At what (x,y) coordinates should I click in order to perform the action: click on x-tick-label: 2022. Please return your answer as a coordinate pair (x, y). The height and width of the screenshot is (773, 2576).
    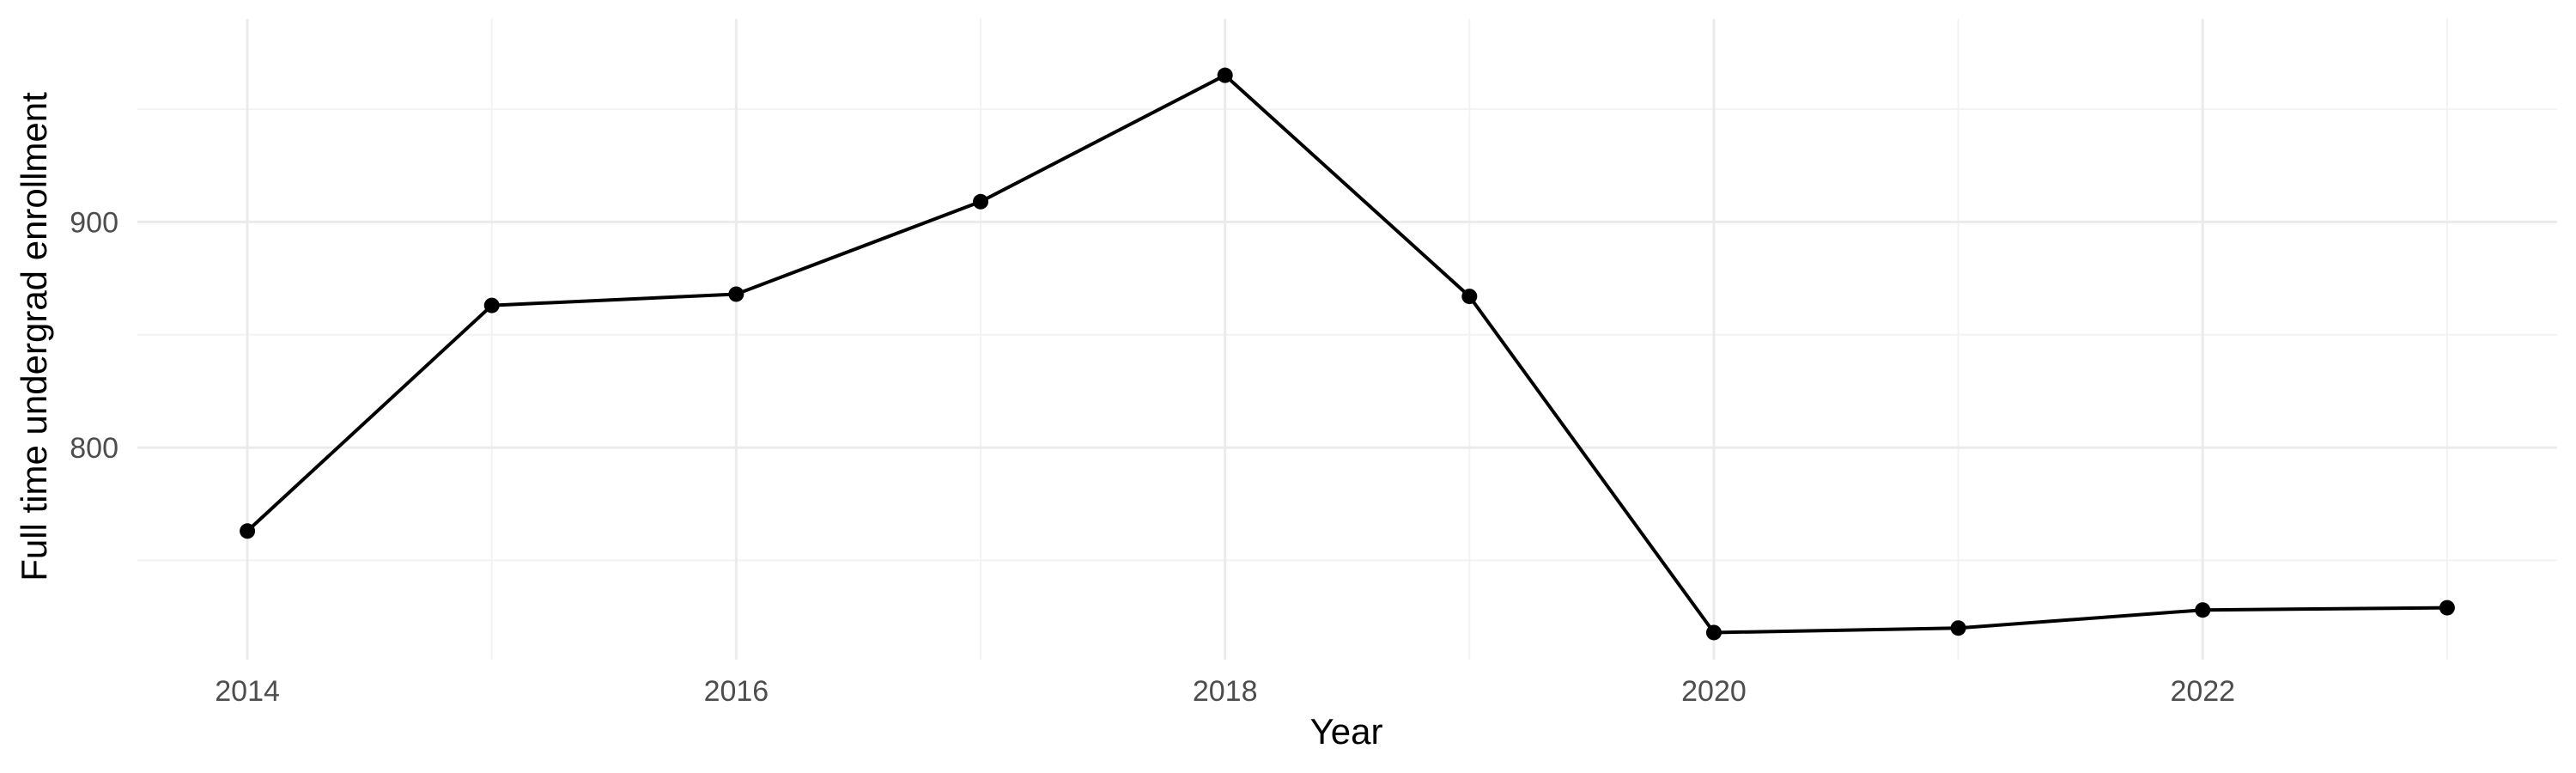
    Looking at the image, I should click on (2202, 691).